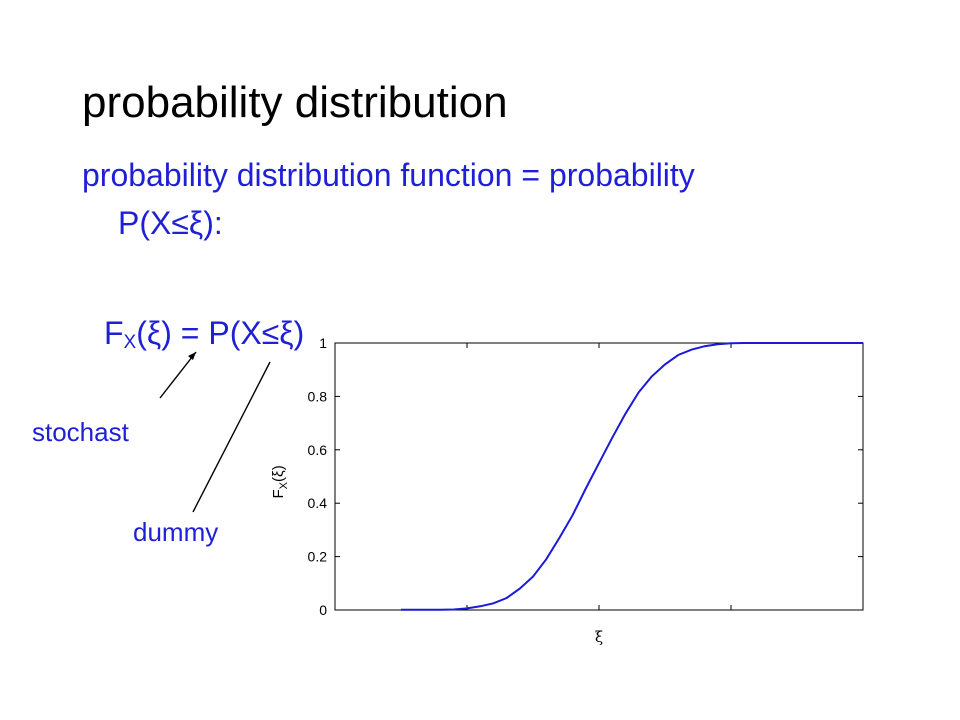  I want to click on formula-subscript: X, so click(130, 342).